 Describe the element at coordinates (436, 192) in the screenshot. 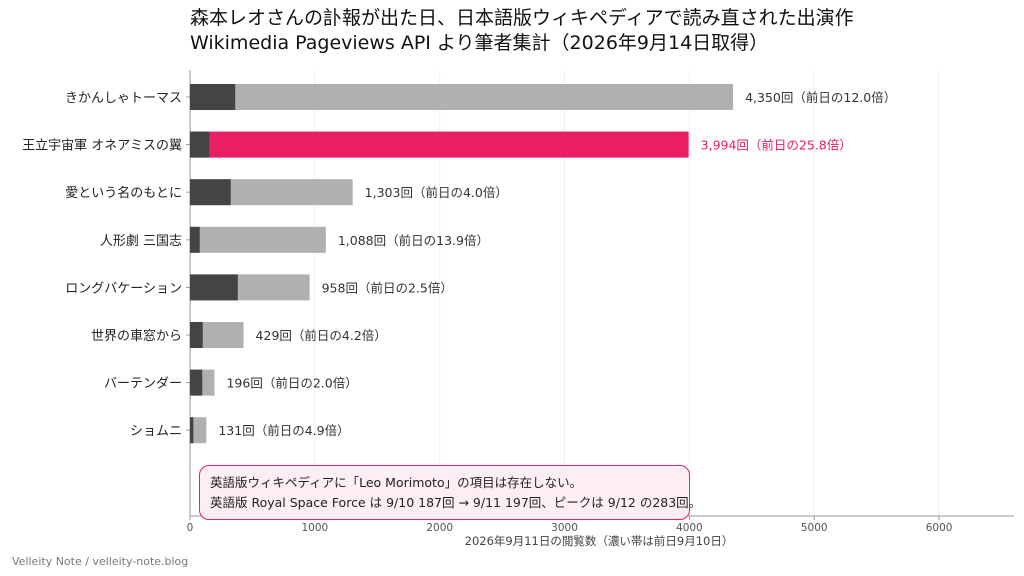

I see `data-label: 1,303回（前日の4.0倍）` at that location.